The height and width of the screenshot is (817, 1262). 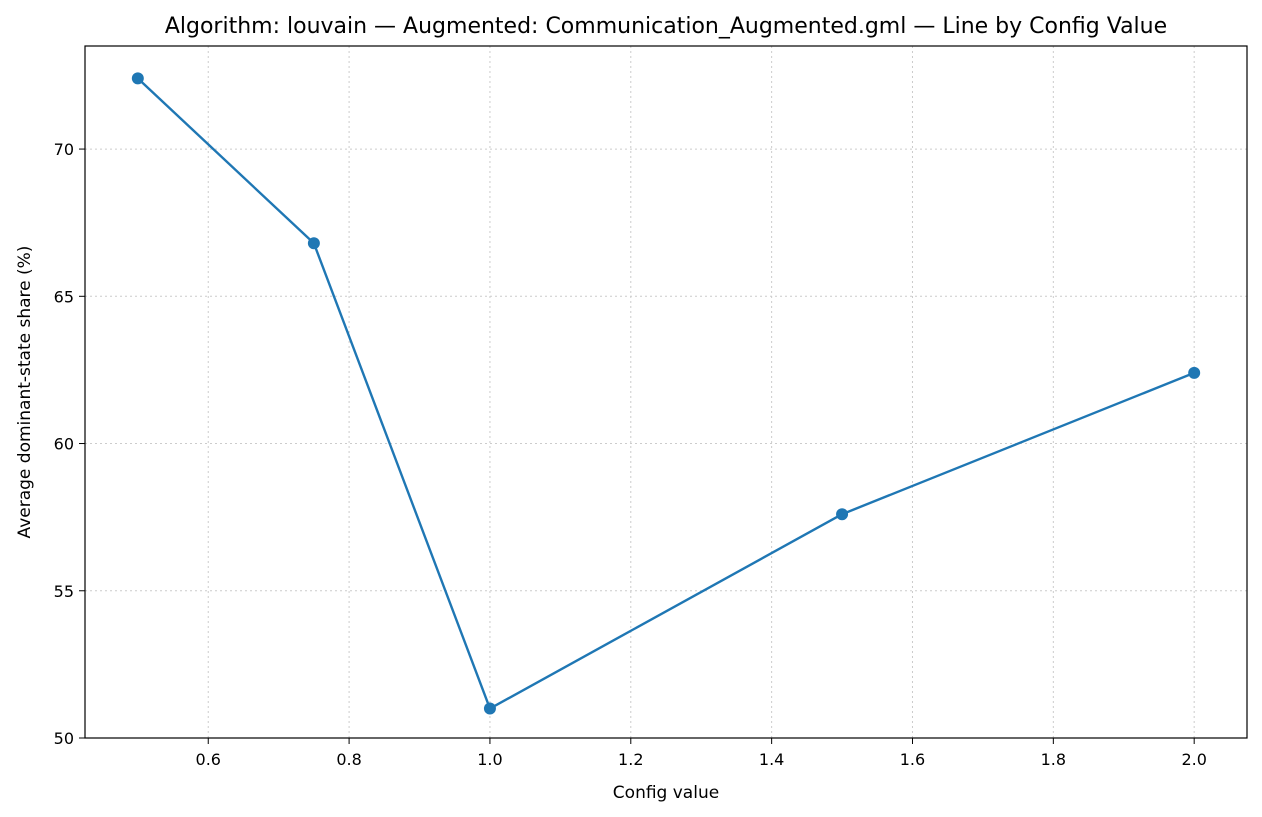 I want to click on x-axis-label: Config value, so click(x=666, y=793).